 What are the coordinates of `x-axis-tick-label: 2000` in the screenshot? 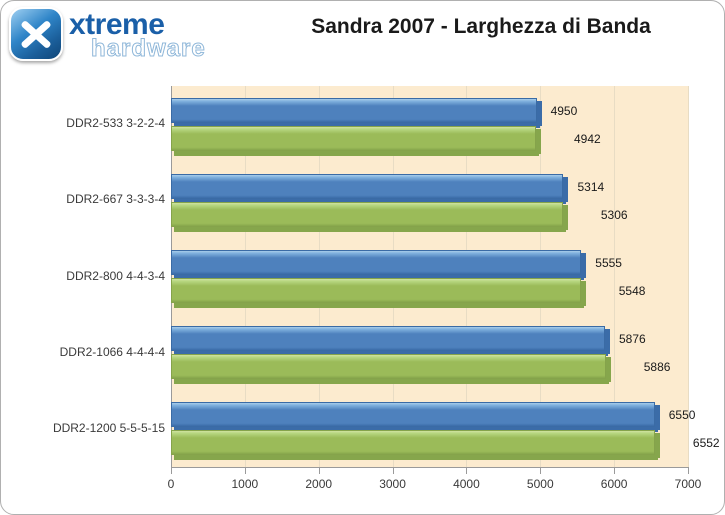 It's located at (319, 484).